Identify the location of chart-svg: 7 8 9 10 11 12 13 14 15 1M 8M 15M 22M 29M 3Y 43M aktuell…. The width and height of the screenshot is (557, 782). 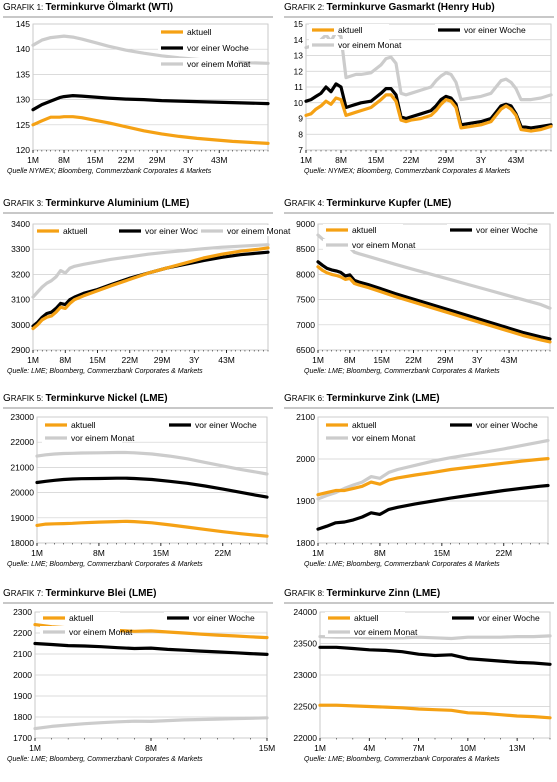
(423, 92).